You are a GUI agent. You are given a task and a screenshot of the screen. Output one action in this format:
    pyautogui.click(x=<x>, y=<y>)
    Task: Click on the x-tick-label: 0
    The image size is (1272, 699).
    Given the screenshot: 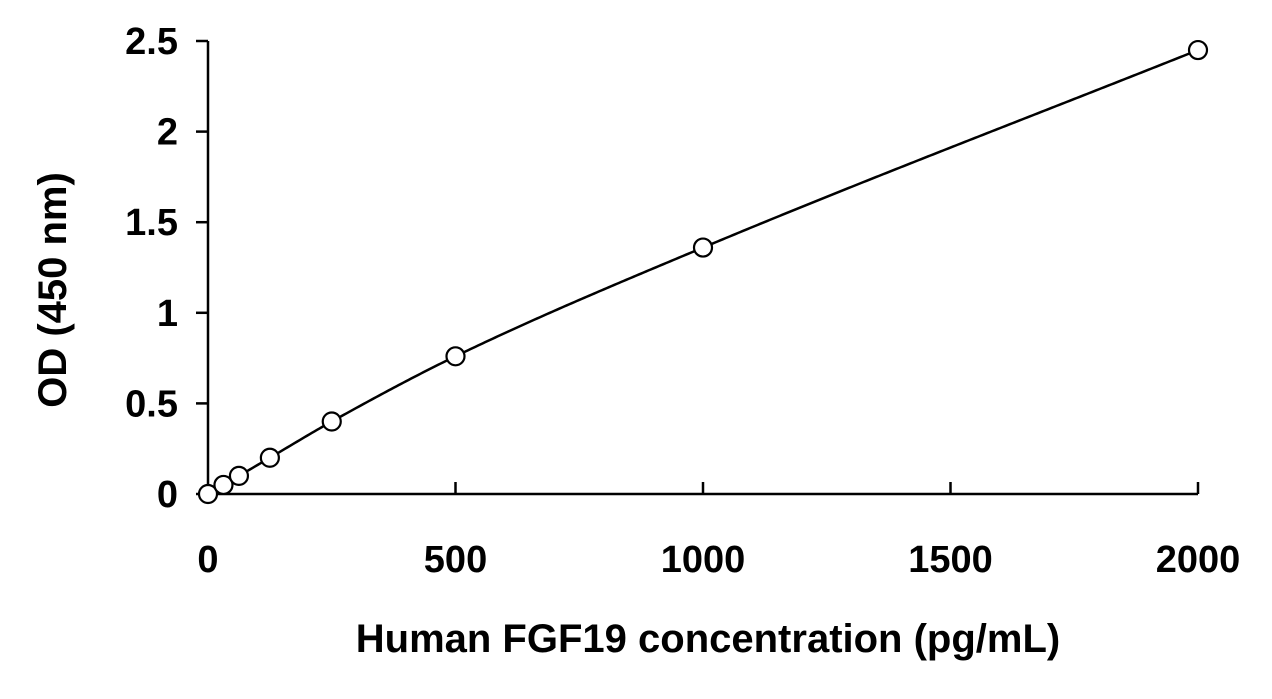 What is the action you would take?
    pyautogui.click(x=207, y=560)
    